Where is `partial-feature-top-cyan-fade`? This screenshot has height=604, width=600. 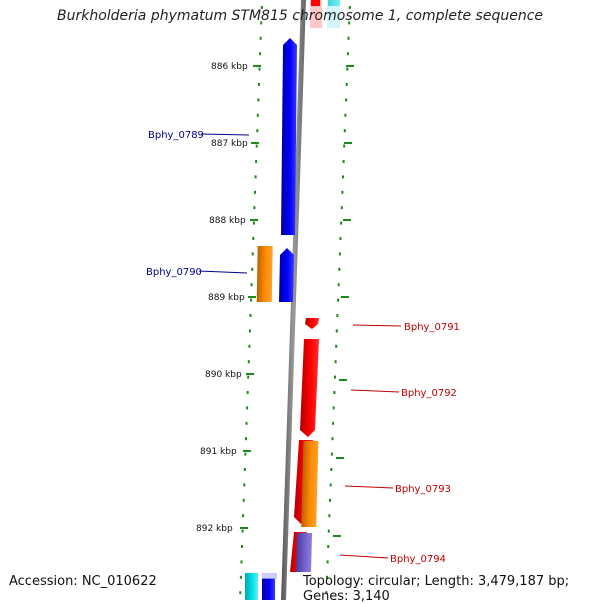
partial-feature-top-cyan-fade is located at coordinates (333, 14).